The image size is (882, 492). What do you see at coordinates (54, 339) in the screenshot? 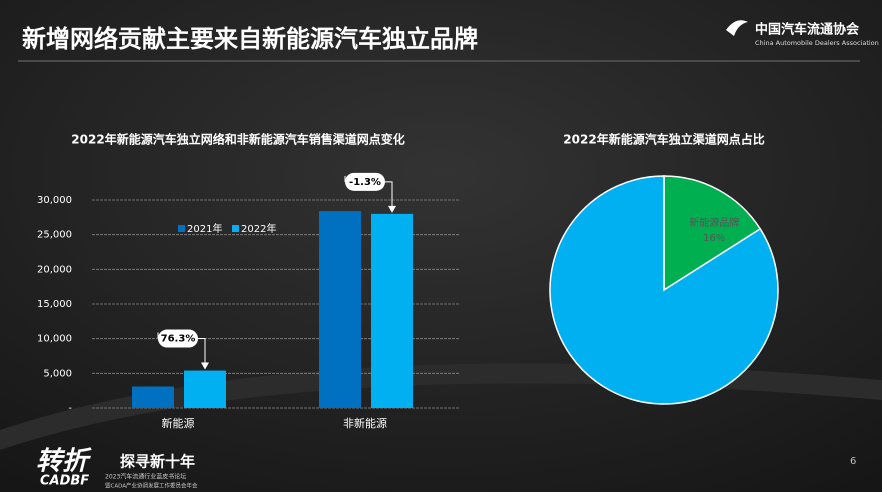
I see `y-tick-label: 10,000` at bounding box center [54, 339].